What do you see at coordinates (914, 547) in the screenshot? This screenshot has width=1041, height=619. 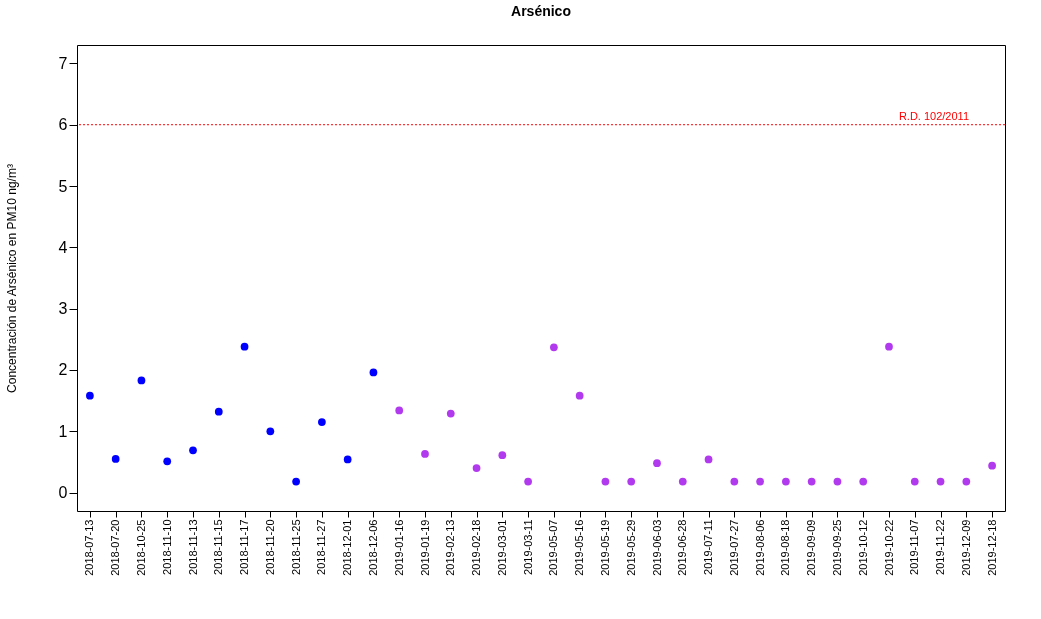 I see `x-tick-label: 2019-11-07` at bounding box center [914, 547].